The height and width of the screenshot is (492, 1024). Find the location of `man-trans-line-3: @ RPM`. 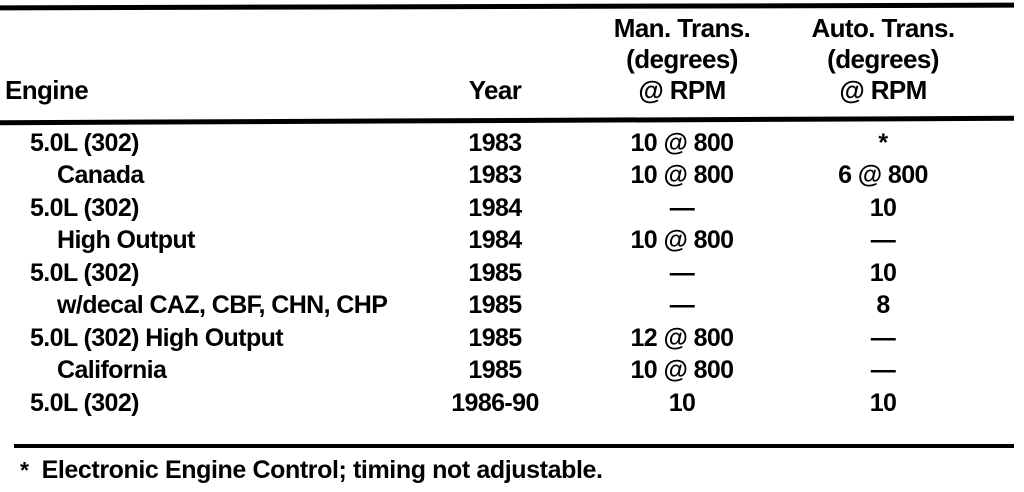

man-trans-line-3: @ RPM is located at coordinates (682, 90).